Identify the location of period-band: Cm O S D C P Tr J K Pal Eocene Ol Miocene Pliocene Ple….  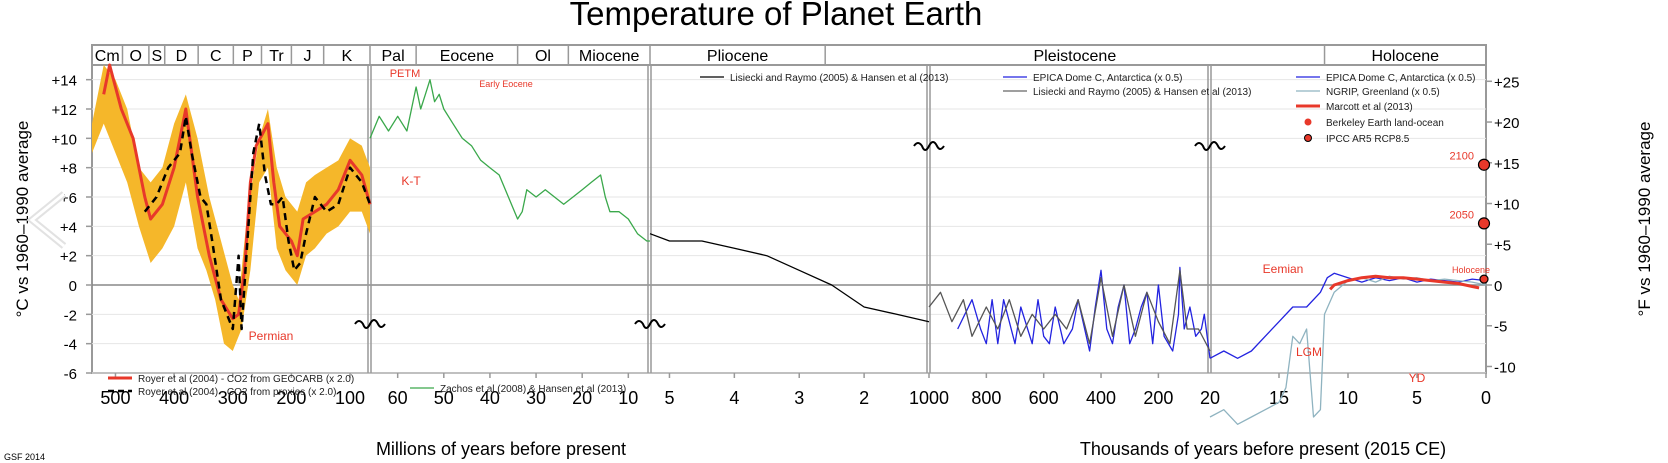
(789, 55).